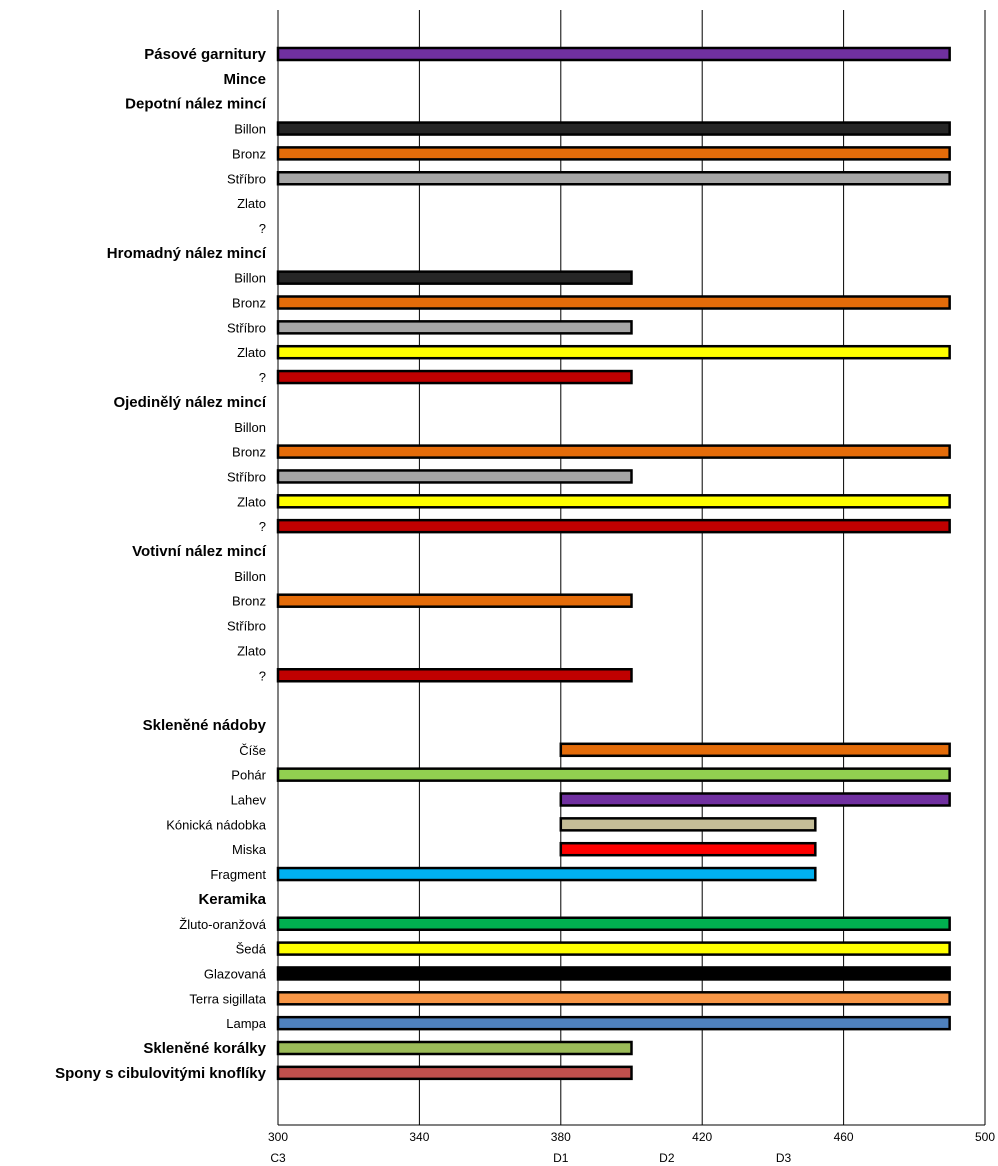 The height and width of the screenshot is (1166, 998). What do you see at coordinates (196, 104) in the screenshot?
I see `row-header-label: Depotní nález mincí` at bounding box center [196, 104].